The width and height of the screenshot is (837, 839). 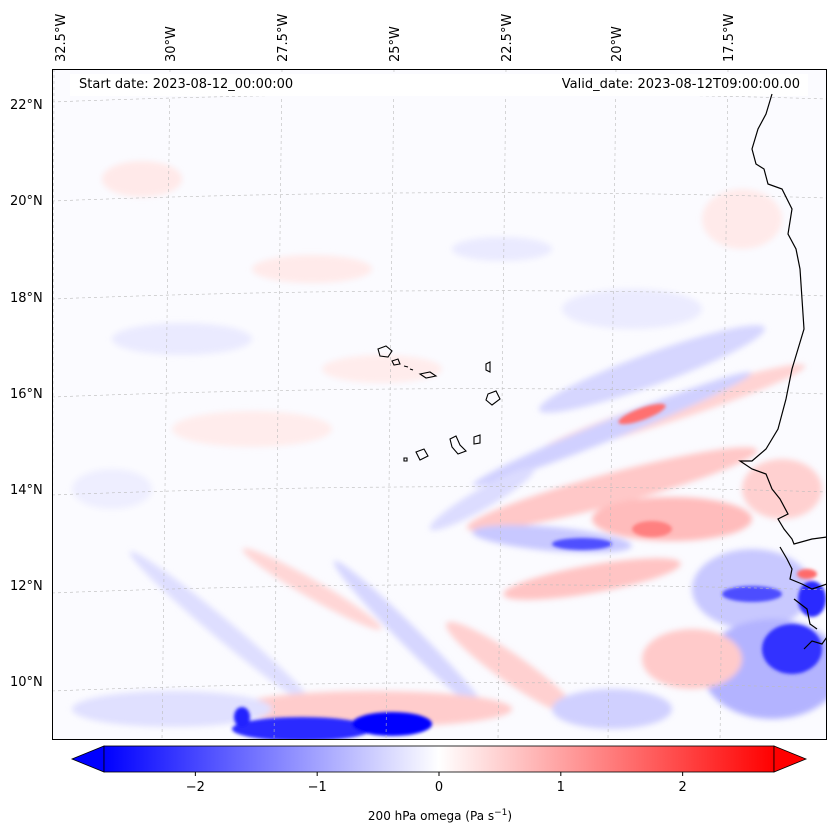 I want to click on lon-label-30w: 30°W, so click(x=171, y=44).